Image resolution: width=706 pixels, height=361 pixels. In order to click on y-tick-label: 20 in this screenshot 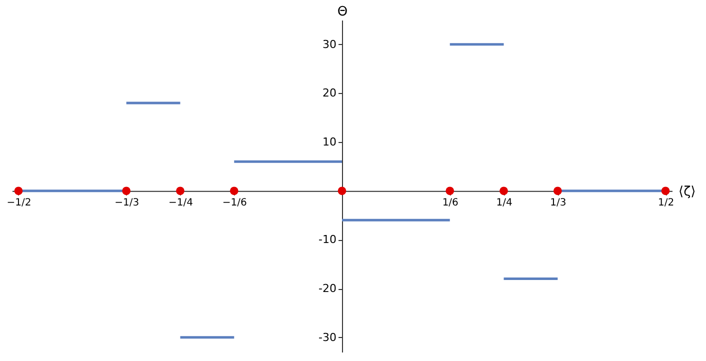, I will do `click(329, 93)`.